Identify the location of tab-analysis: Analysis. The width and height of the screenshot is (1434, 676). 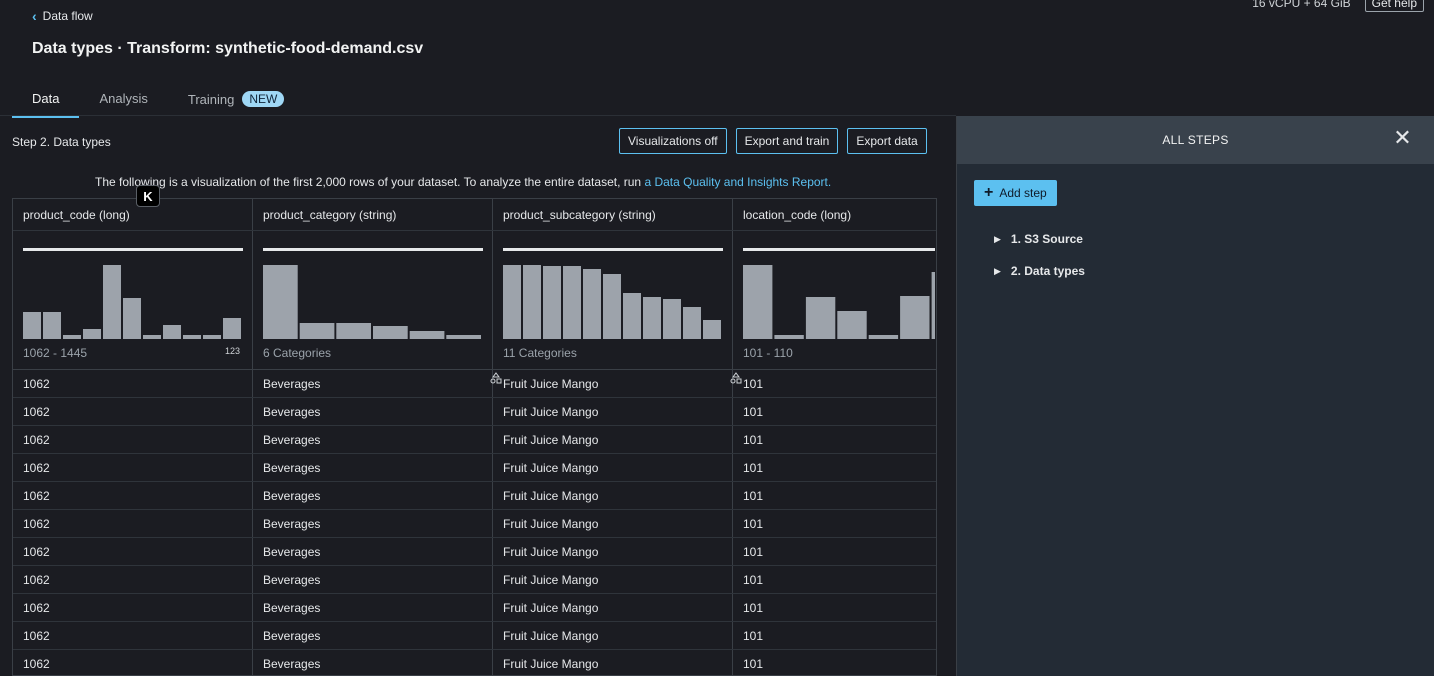
(123, 99).